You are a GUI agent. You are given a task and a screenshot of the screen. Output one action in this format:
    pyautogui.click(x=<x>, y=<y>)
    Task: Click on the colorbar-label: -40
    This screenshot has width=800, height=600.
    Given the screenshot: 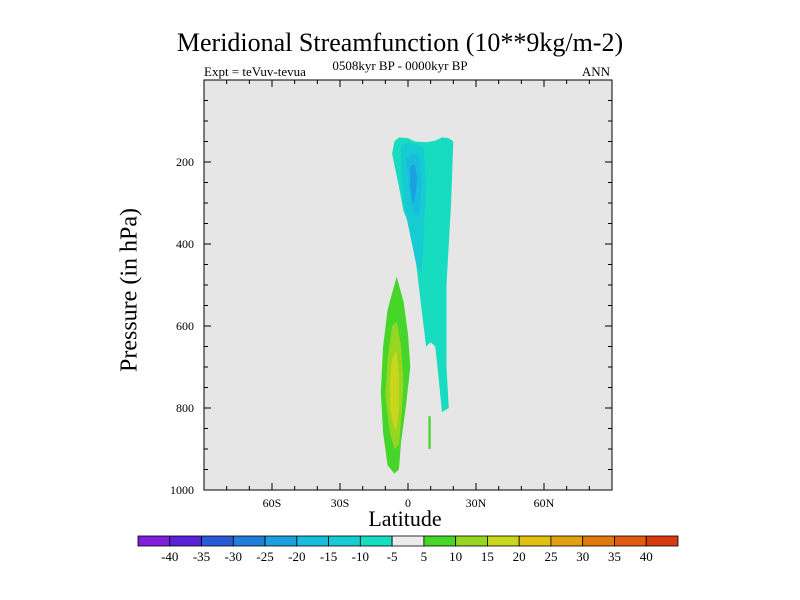 What is the action you would take?
    pyautogui.click(x=169, y=556)
    